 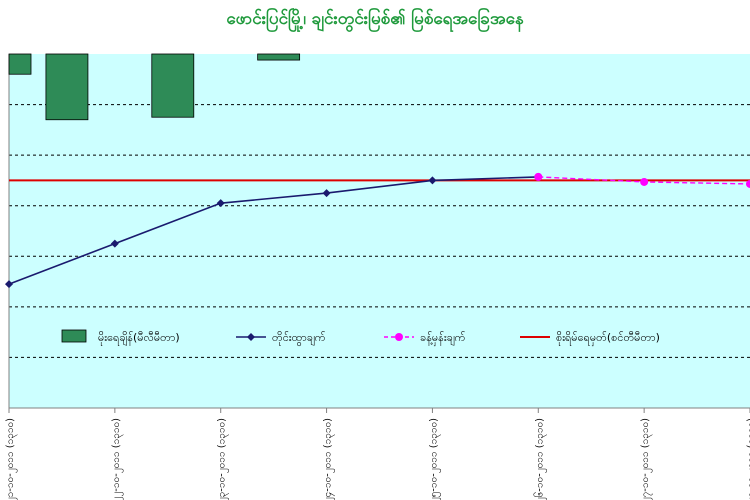 I want to click on legend-label: ခန့်မှန်းချက်, so click(x=443, y=338).